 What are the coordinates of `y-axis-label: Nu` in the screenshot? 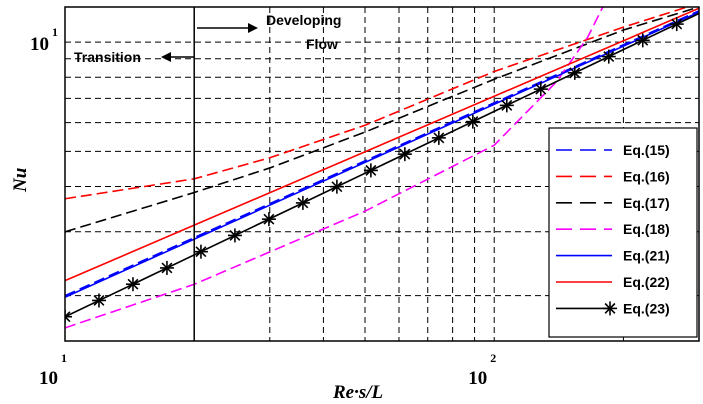 It's located at (20, 180).